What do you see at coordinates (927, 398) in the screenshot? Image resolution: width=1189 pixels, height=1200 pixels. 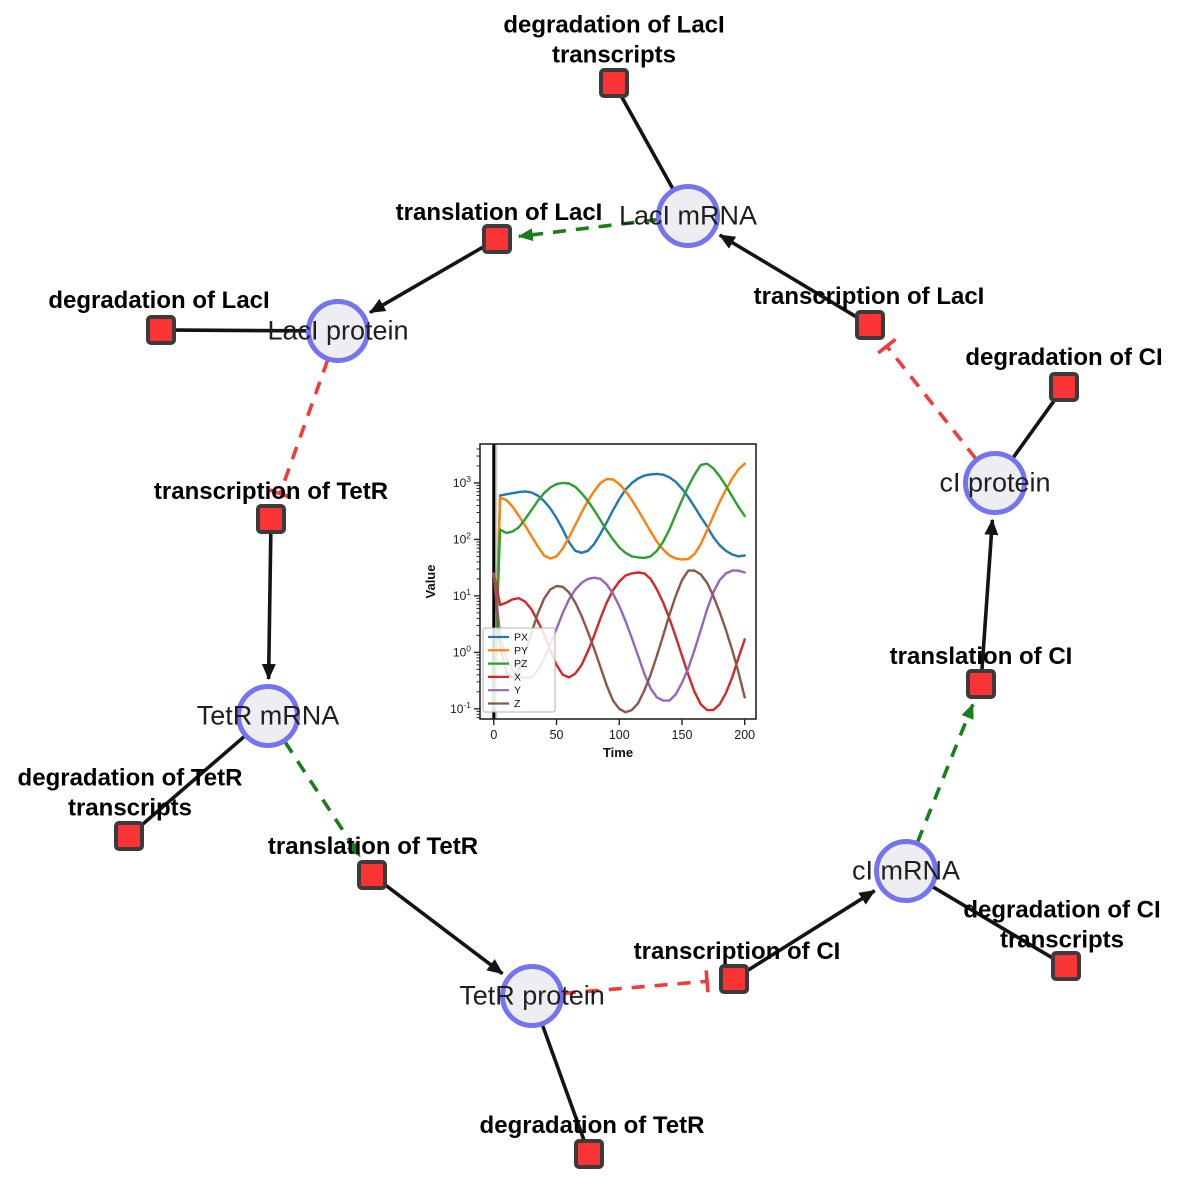 I see `edge-inhibition-ci-protein-to-tsc-laci` at bounding box center [927, 398].